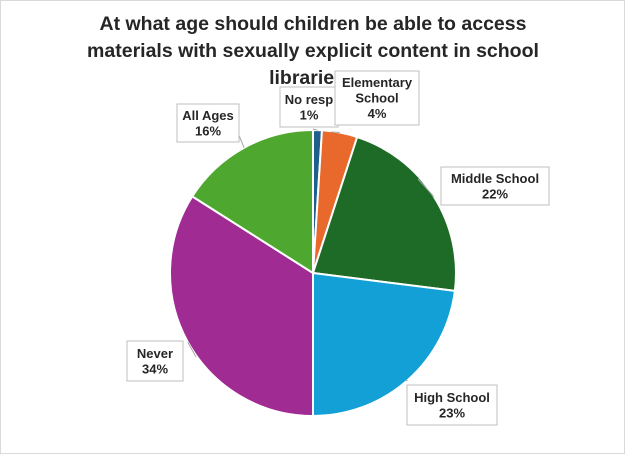 The height and width of the screenshot is (455, 625). I want to click on data-label-text: No resp, so click(309, 99).